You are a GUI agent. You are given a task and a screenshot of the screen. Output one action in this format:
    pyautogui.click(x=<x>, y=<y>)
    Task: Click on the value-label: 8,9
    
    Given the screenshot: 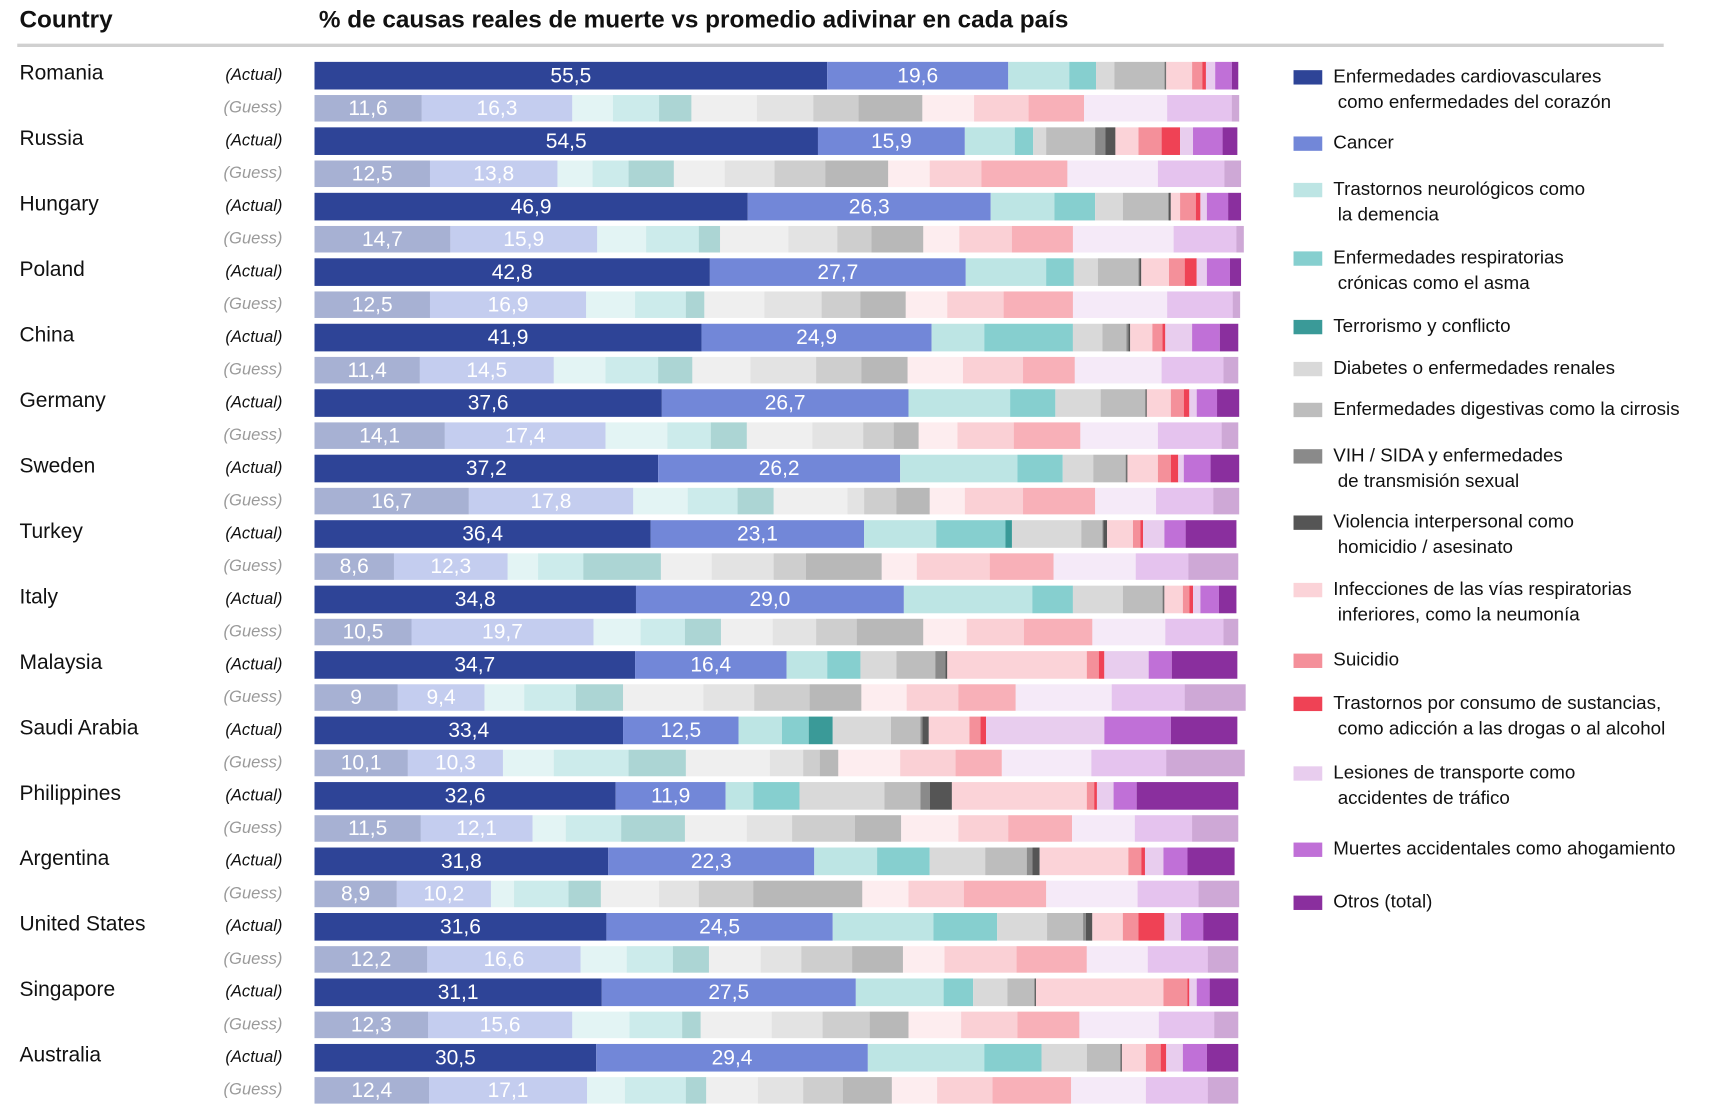 What is the action you would take?
    pyautogui.click(x=355, y=894)
    